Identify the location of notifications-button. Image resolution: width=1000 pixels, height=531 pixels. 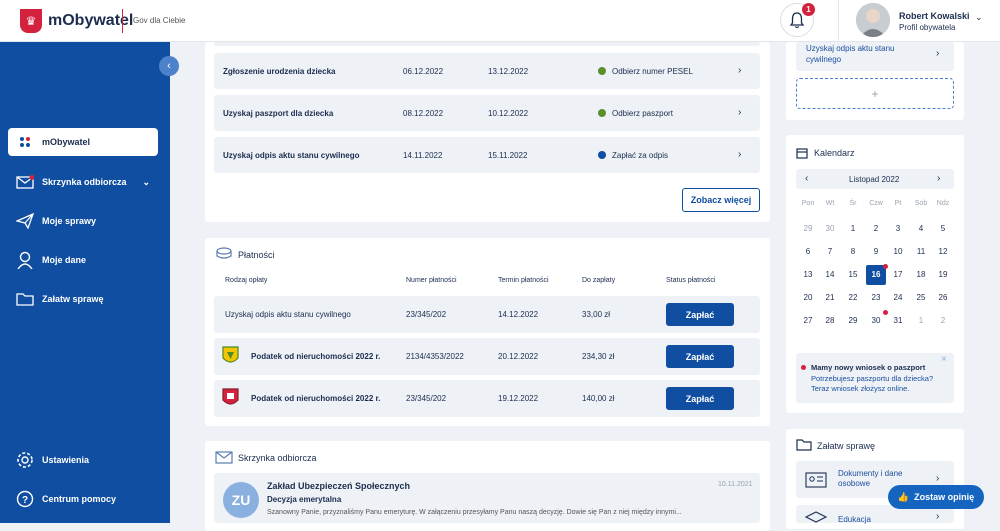
(797, 20).